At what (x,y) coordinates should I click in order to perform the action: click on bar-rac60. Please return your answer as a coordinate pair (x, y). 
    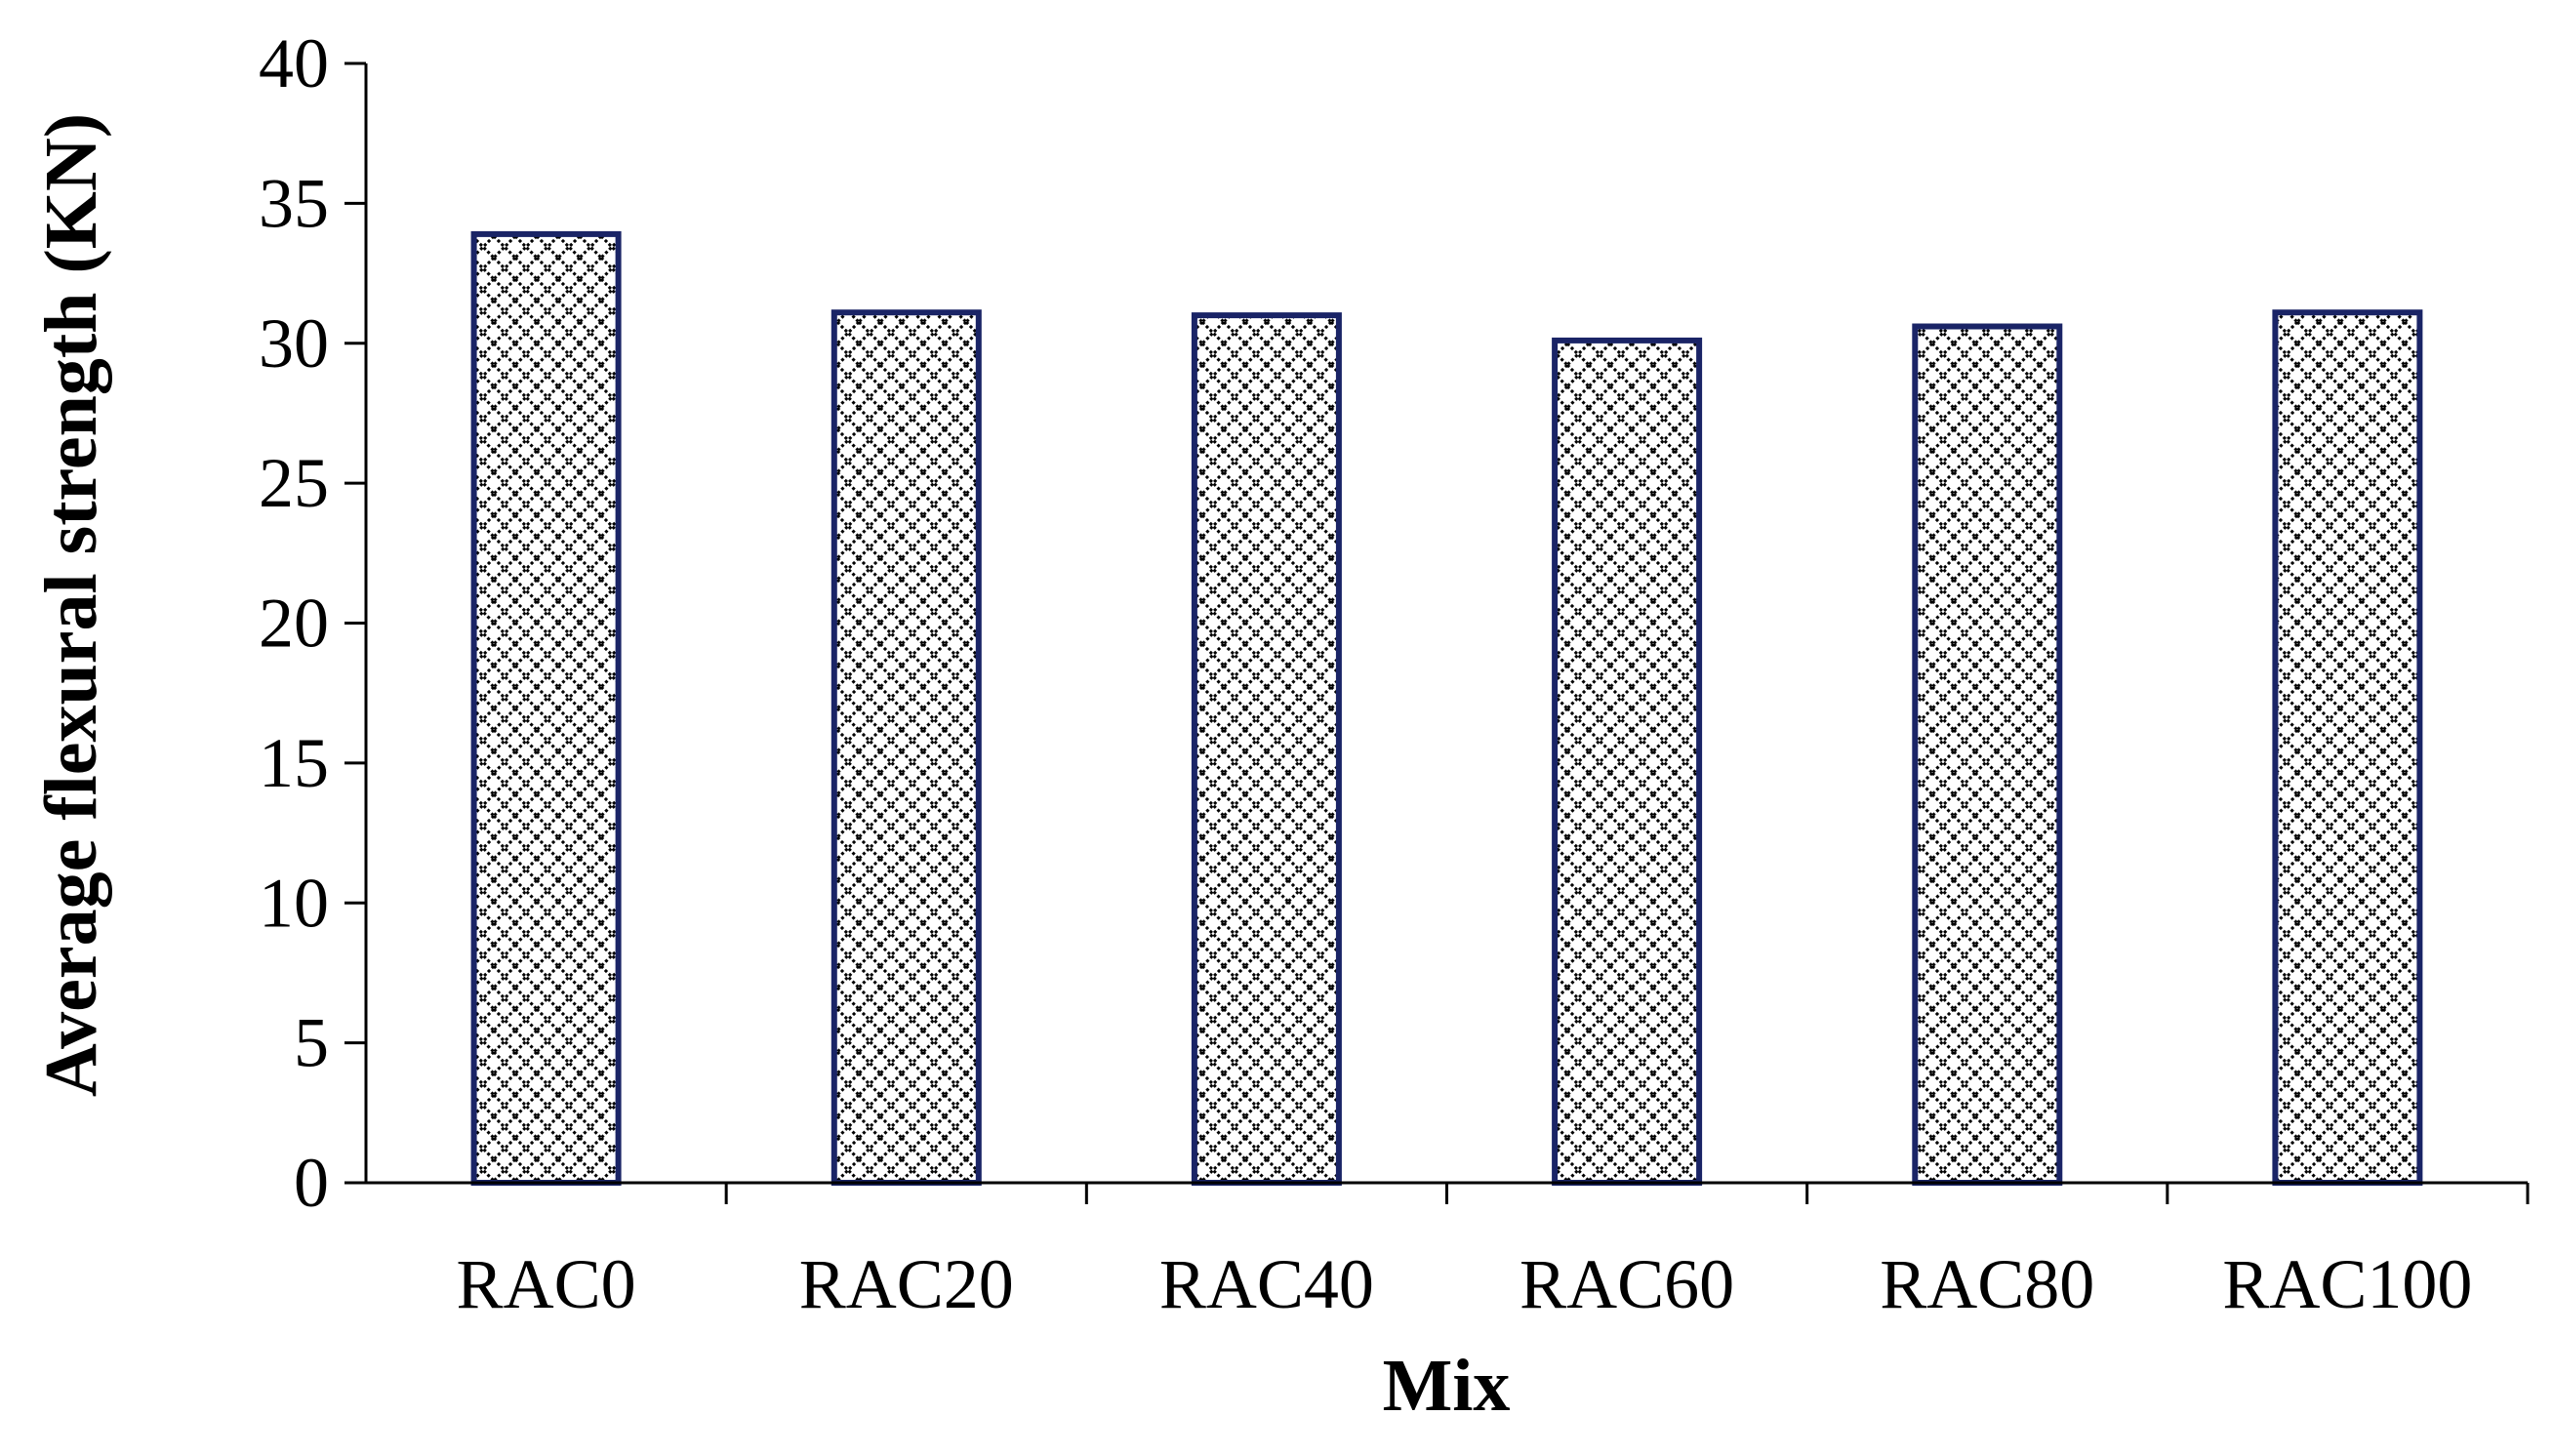
    Looking at the image, I should click on (1627, 761).